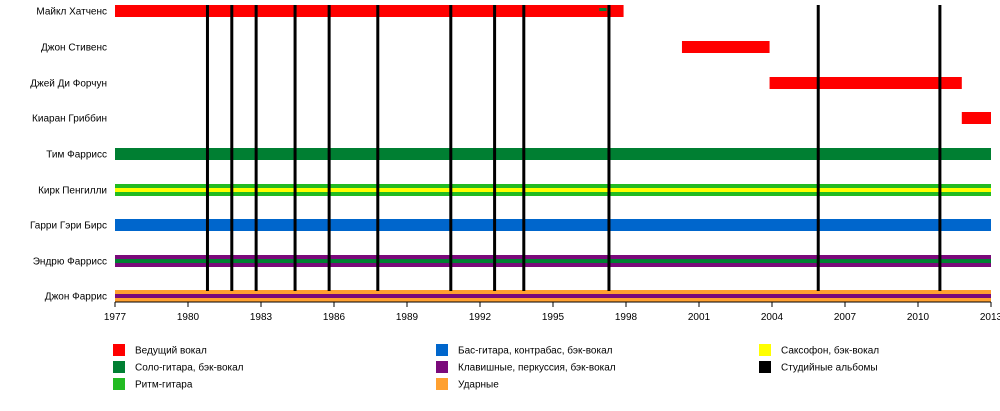 This screenshot has height=411, width=1000. I want to click on legend-swatch-bass, so click(442, 350).